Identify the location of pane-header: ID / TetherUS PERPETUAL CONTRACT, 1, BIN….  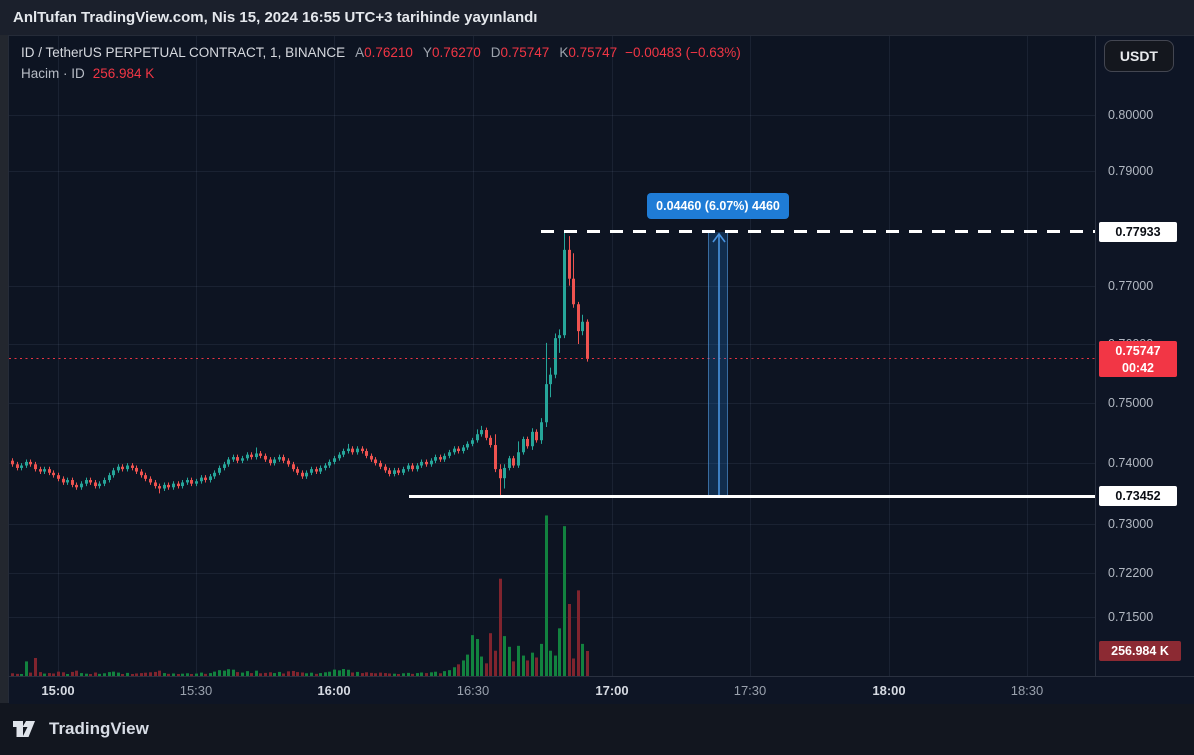
(381, 63).